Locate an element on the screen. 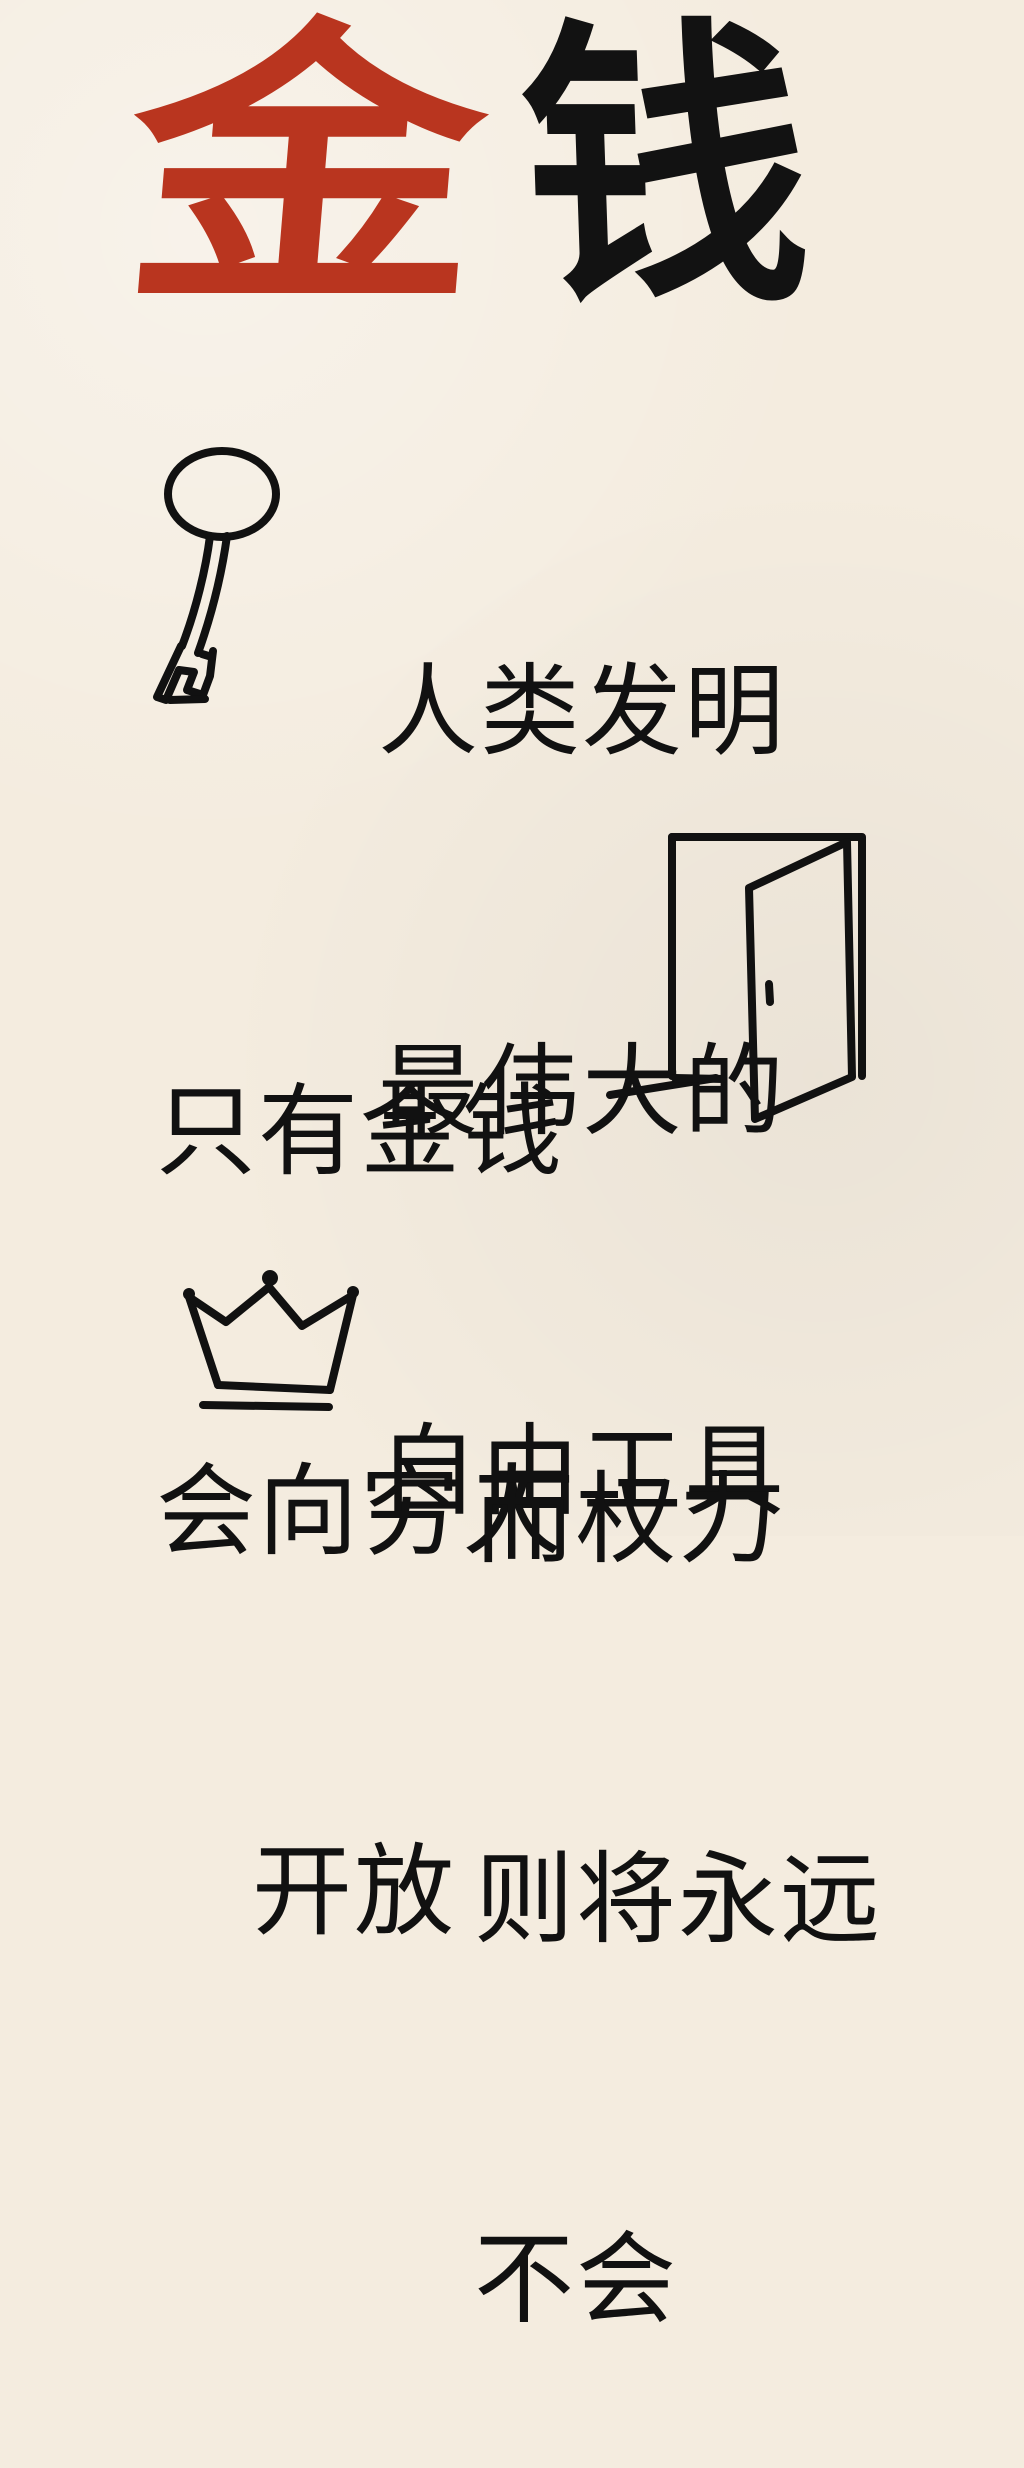 The image size is (1024, 2468). key-icon is located at coordinates (212, 580).